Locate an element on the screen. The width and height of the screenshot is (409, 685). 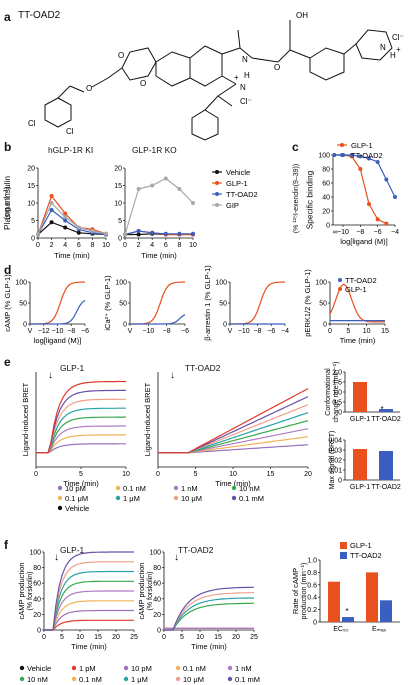
mol-atom-cl4: Cl⁻ is located at coordinates (398, 37).